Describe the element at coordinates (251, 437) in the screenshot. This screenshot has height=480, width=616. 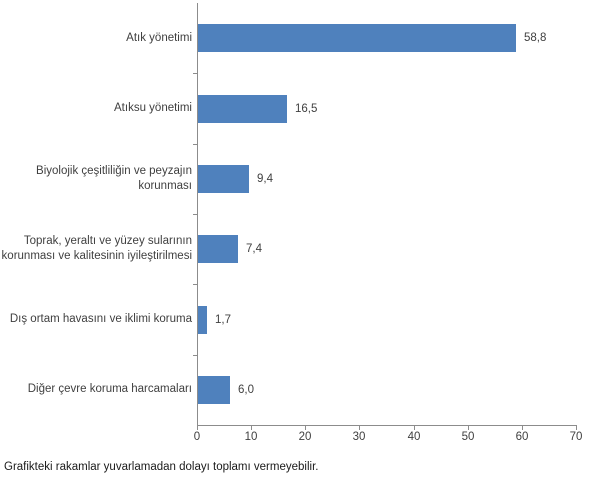
I see `x-axis-tick-label: 10` at that location.